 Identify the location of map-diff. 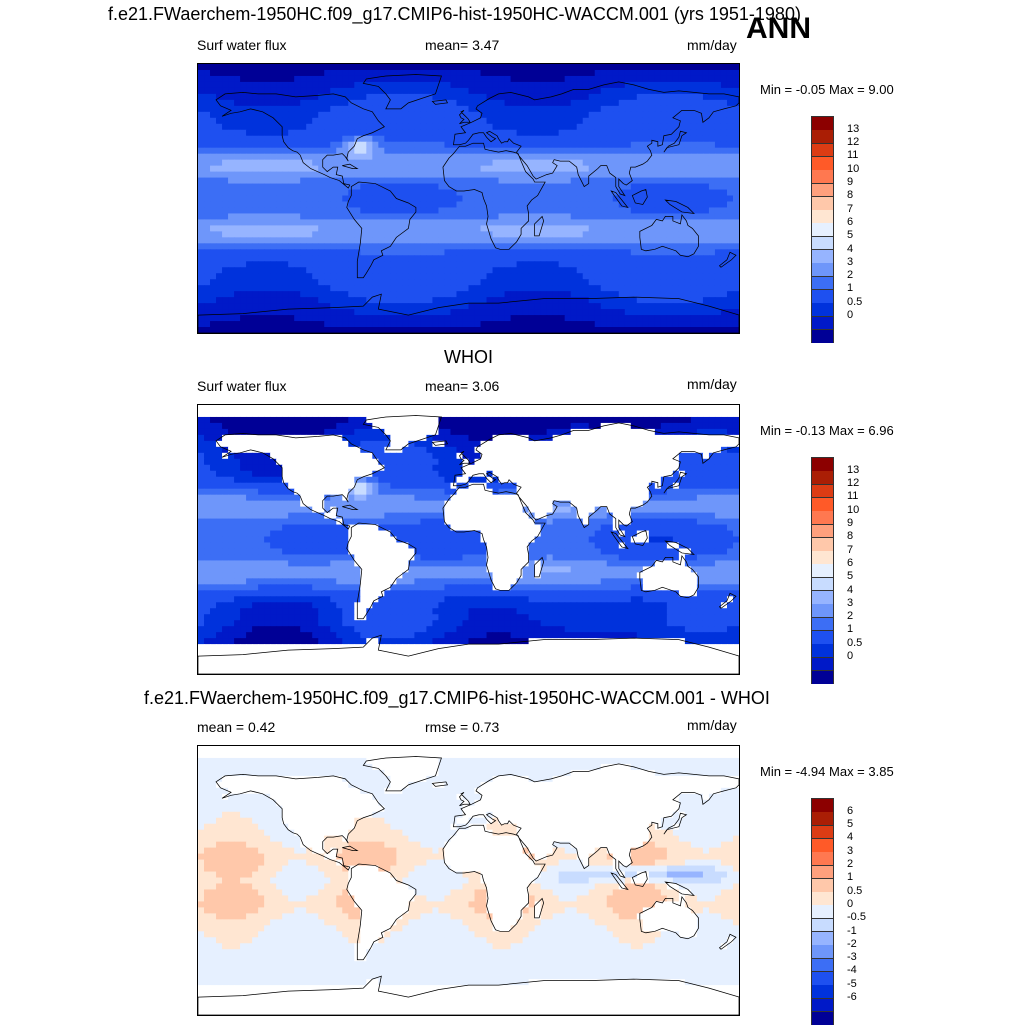
(468, 880).